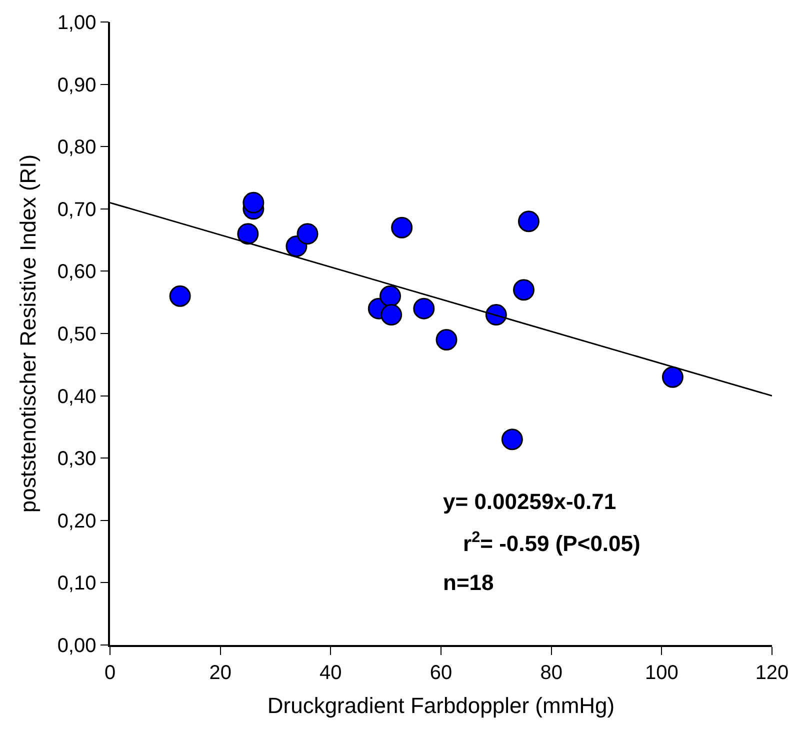 The height and width of the screenshot is (745, 812). What do you see at coordinates (661, 673) in the screenshot?
I see `x-tick-label: 100` at bounding box center [661, 673].